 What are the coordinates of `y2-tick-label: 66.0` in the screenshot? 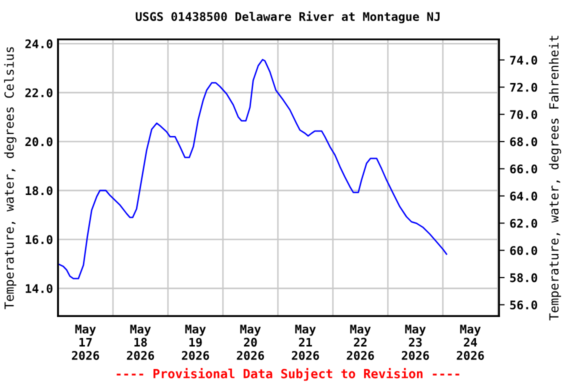 It's located at (524, 169).